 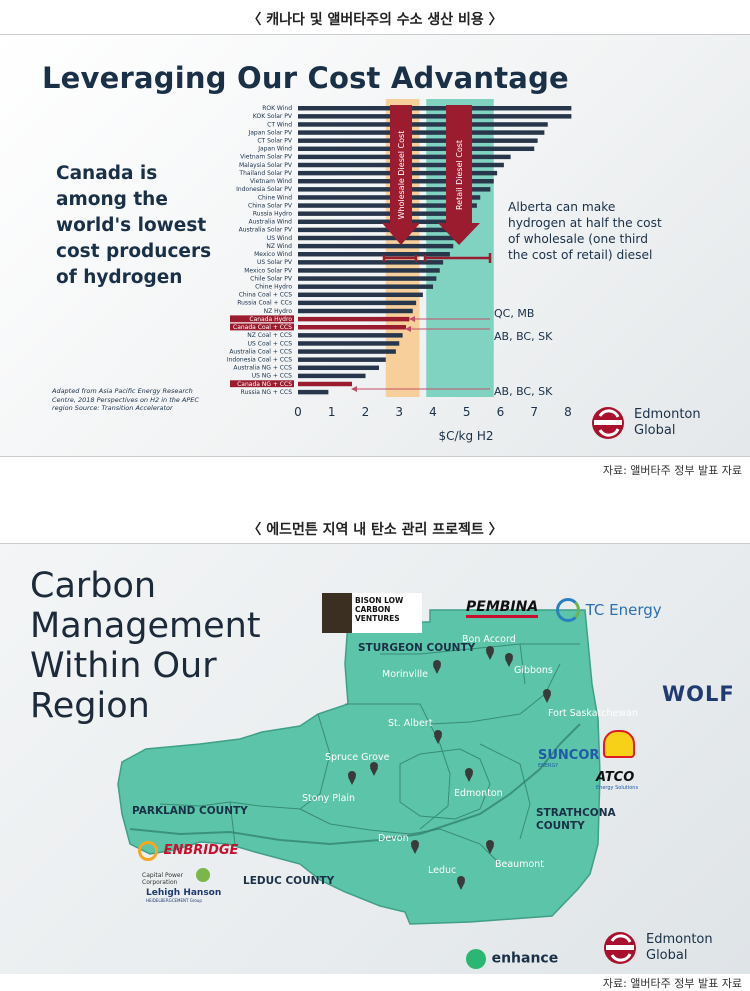 What do you see at coordinates (148, 850) in the screenshot?
I see `enbridge-icon` at bounding box center [148, 850].